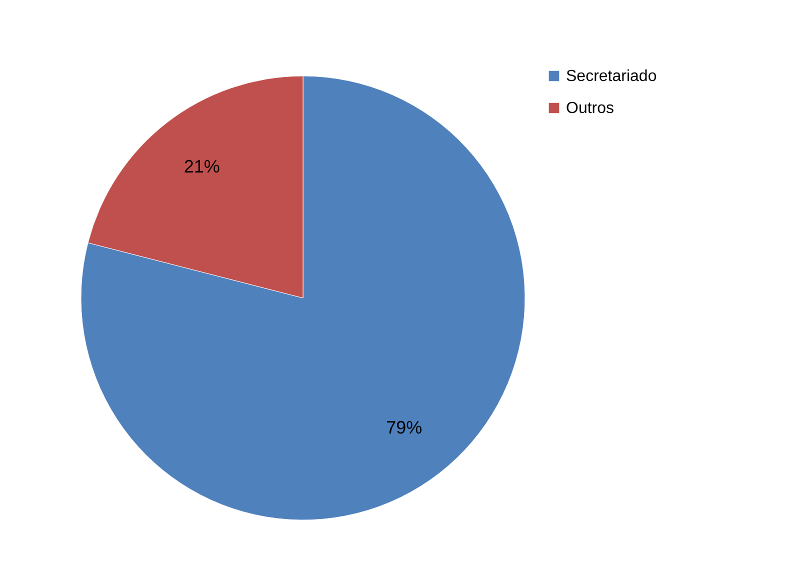 Image resolution: width=790 pixels, height=580 pixels. I want to click on legend-label: Outros, so click(590, 108).